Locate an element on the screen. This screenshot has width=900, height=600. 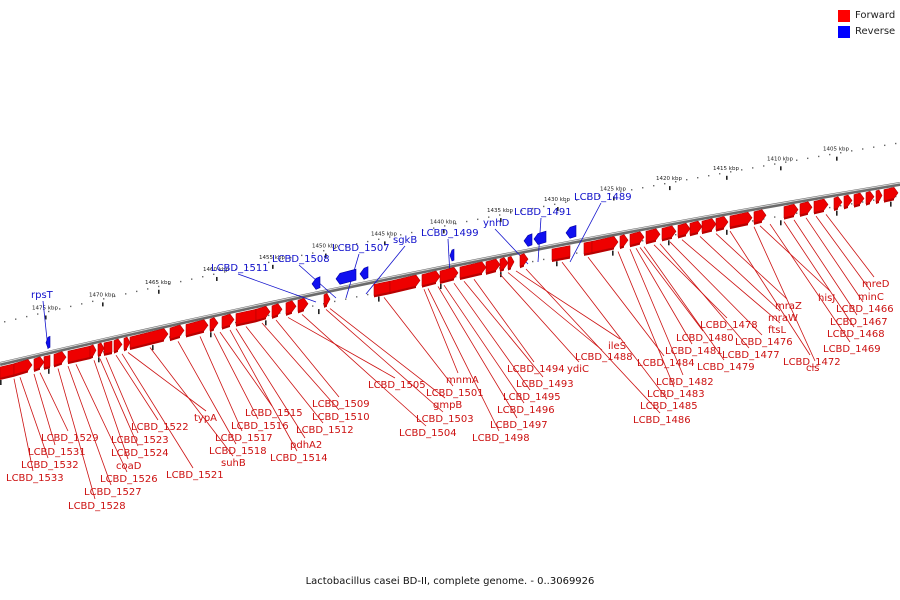
forward-gene-label-mraz: mraZ is located at coordinates (788, 306).